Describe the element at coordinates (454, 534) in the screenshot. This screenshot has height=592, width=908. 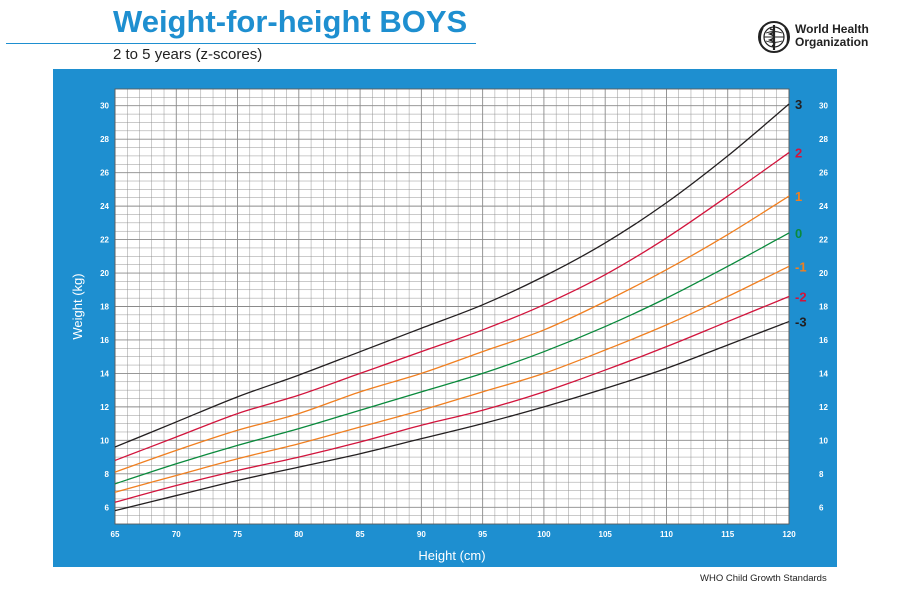
I see `x-tick-labels: 65 70 75 80 85 90 95 100 105 110 115 120` at that location.